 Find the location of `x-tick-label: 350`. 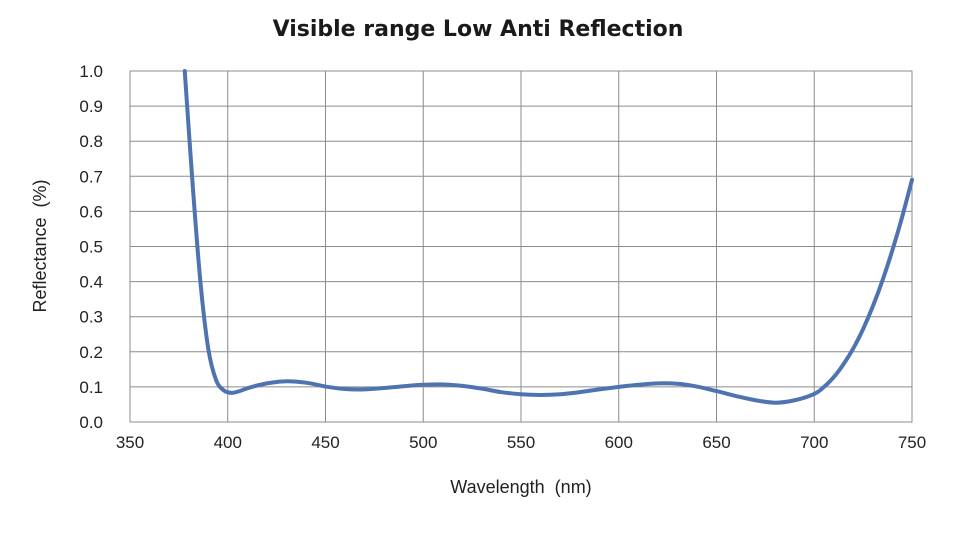

x-tick-label: 350 is located at coordinates (130, 442).